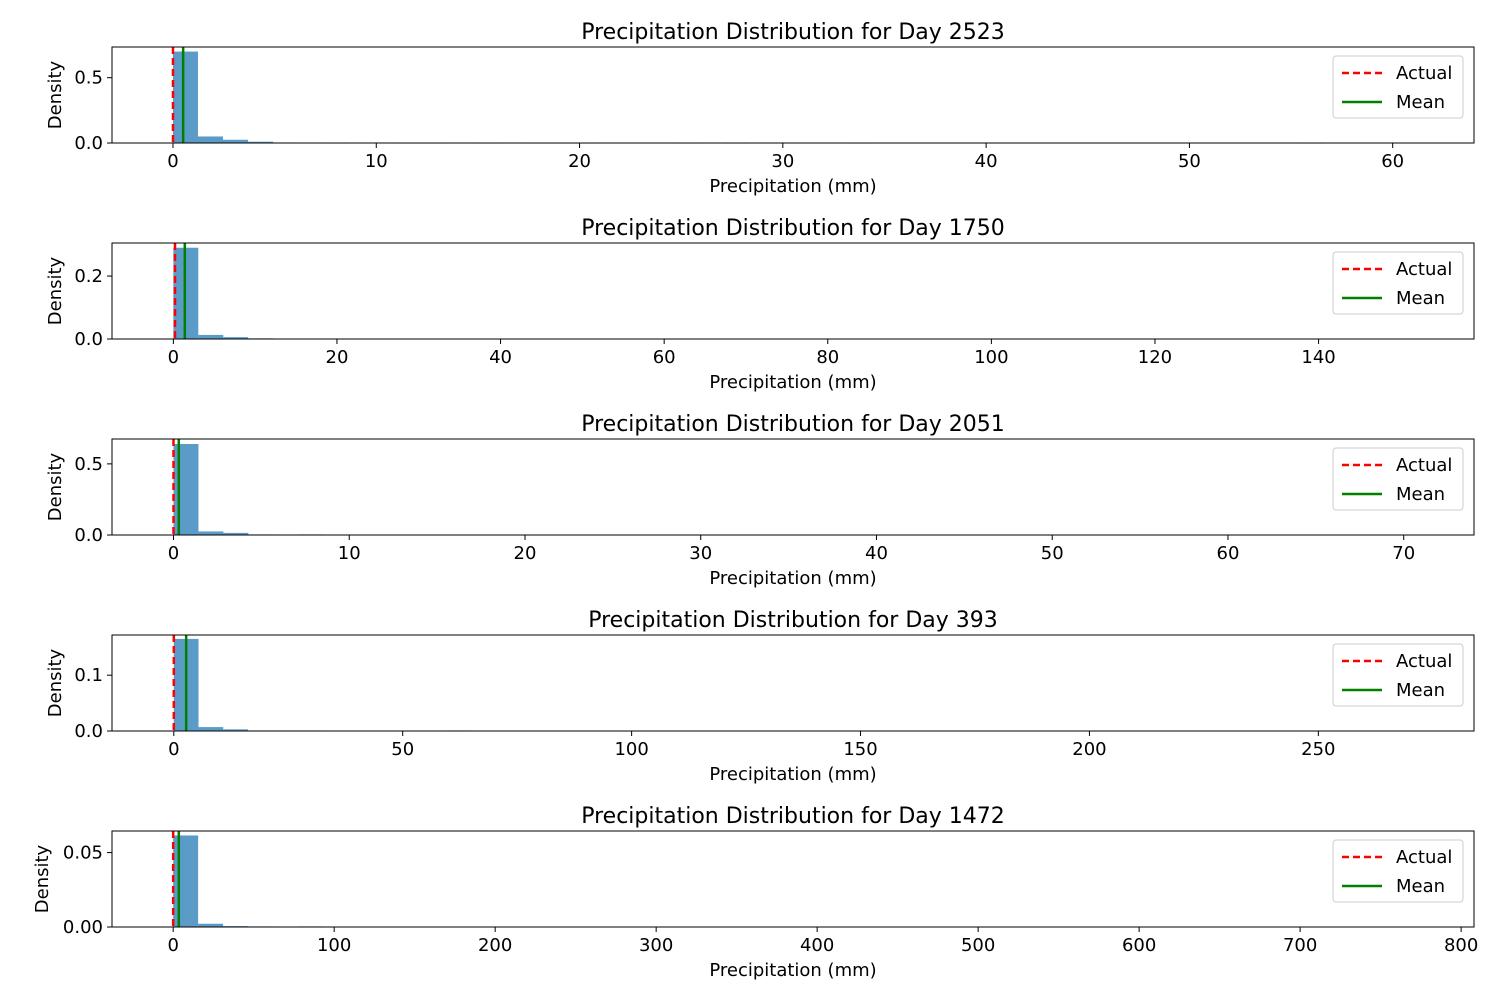  Describe the element at coordinates (1318, 749) in the screenshot. I see `x-tick-label: 250` at that location.